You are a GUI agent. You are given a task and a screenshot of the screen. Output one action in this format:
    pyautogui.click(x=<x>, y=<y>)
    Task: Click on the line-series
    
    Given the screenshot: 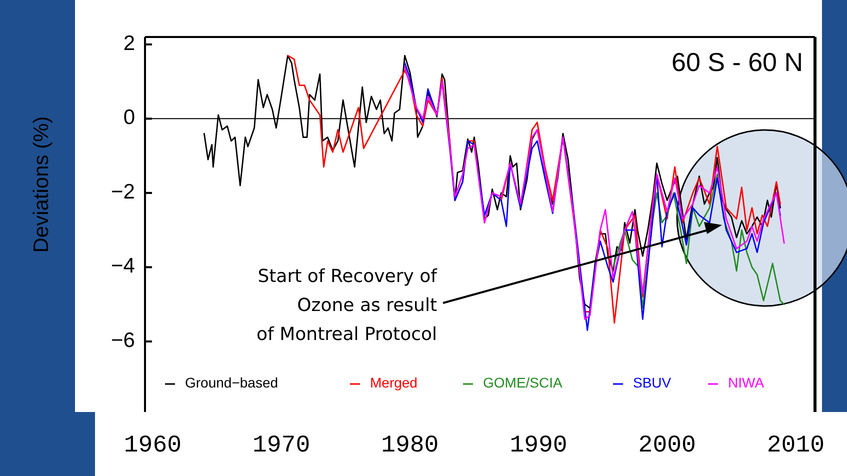 What is the action you would take?
    pyautogui.click(x=698, y=241)
    